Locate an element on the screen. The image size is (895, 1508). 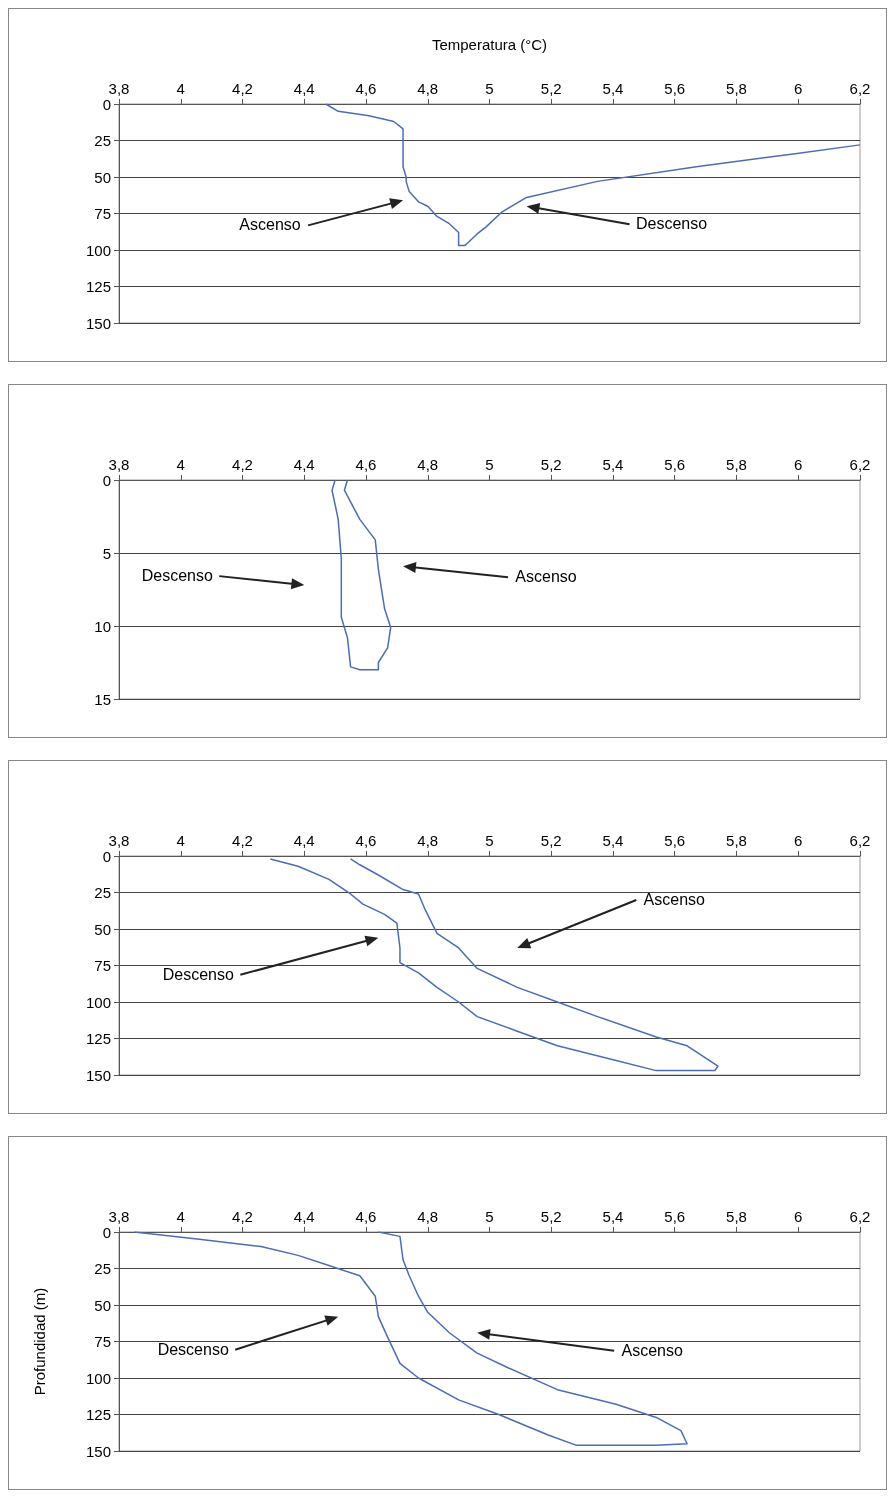
y-tick-label: 5 is located at coordinates (106, 553).